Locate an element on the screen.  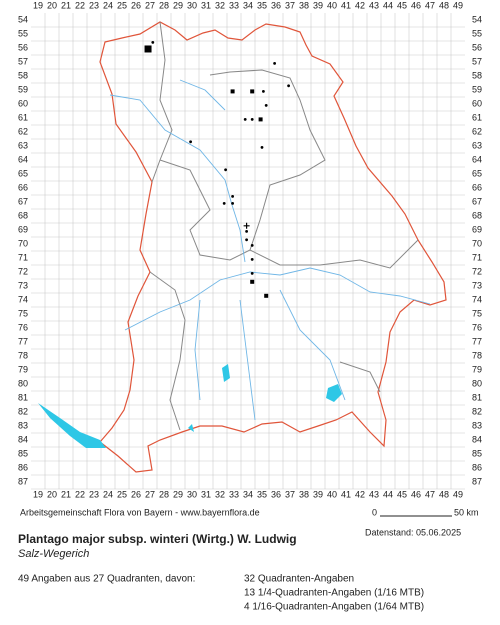
row-label: 81 is located at coordinates (477, 397).